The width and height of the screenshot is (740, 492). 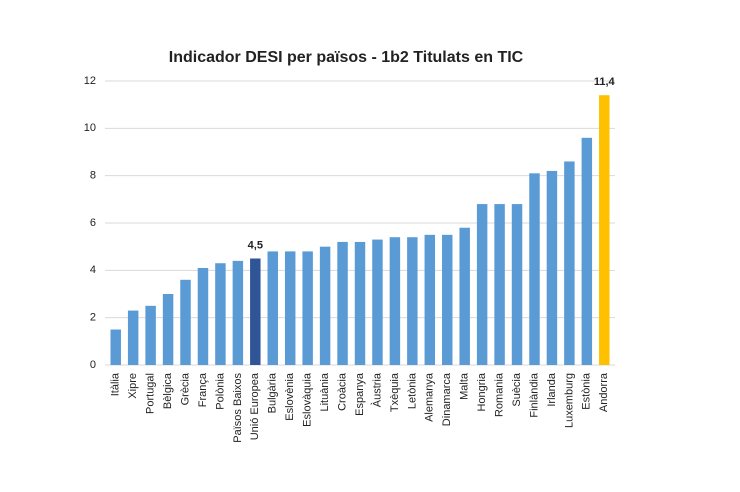 I want to click on value-label: 4,5, so click(x=255, y=245).